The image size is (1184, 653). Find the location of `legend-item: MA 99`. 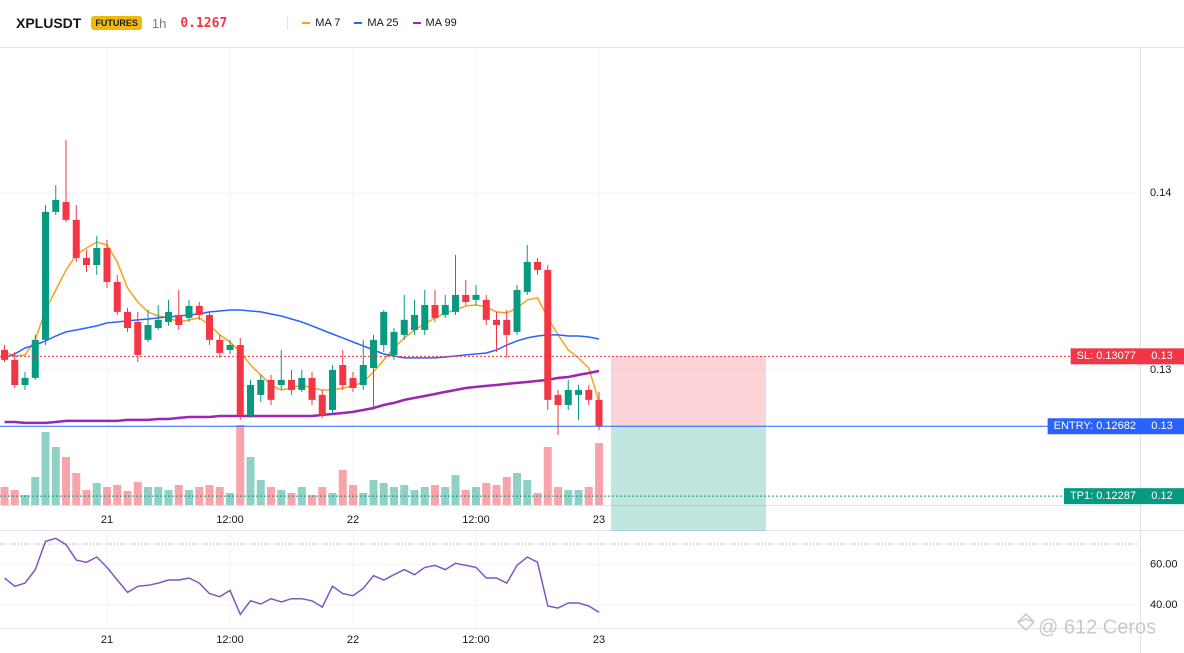

legend-item: MA 99 is located at coordinates (434, 23).